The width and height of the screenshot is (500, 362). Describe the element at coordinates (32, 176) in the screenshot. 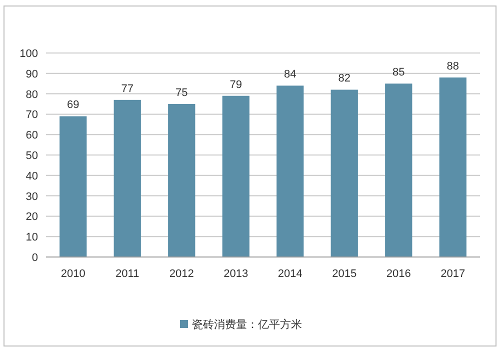

I see `y-tick-label: 40` at that location.